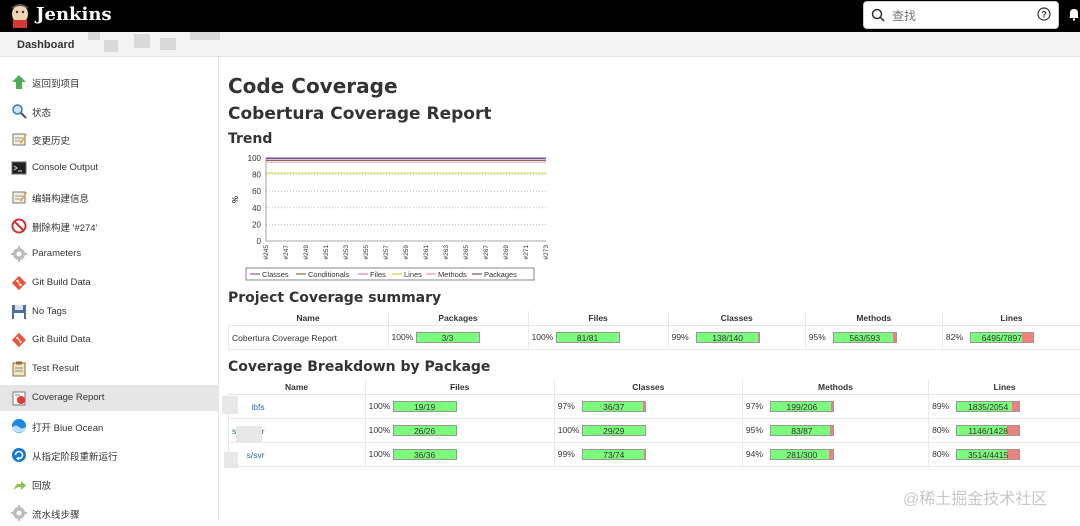 Image resolution: width=1080 pixels, height=526 pixels. Describe the element at coordinates (545, 252) in the screenshot. I see `x-tick-label: #273` at that location.